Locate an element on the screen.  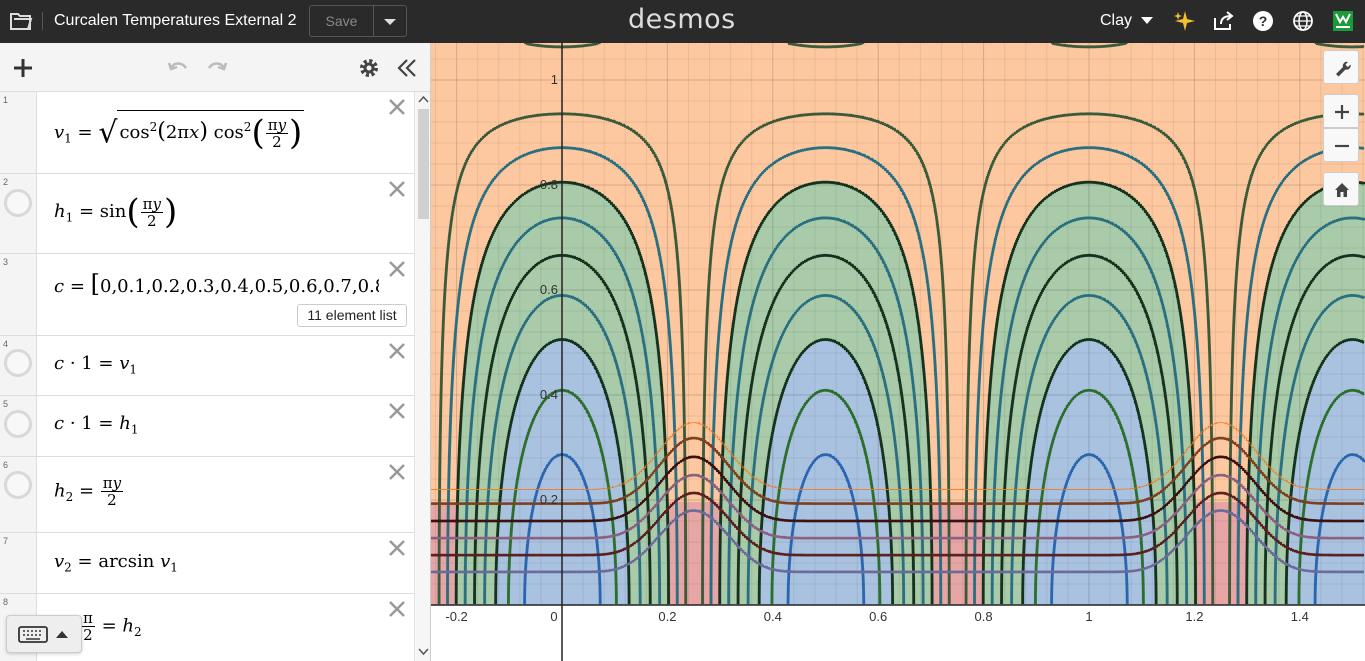
add-item-icon is located at coordinates (23, 68).